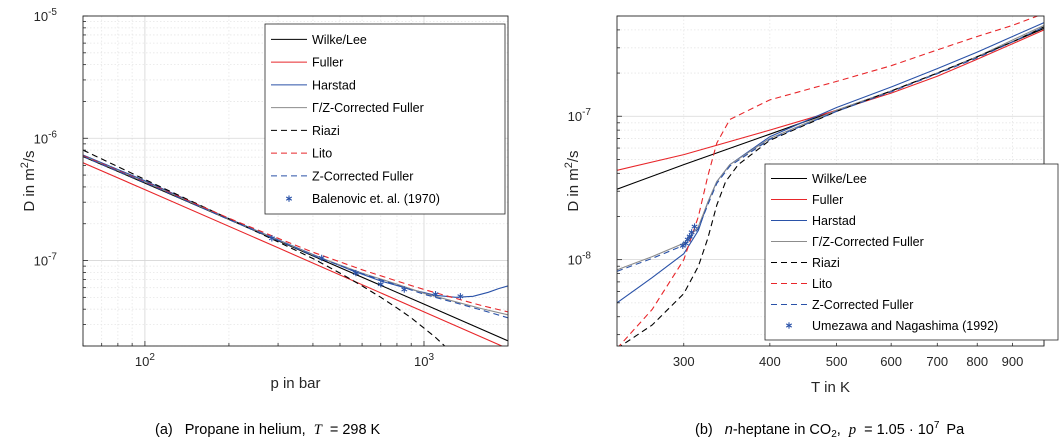 The height and width of the screenshot is (448, 1061). What do you see at coordinates (145, 360) in the screenshot?
I see `x-tick-label: 10²` at bounding box center [145, 360].